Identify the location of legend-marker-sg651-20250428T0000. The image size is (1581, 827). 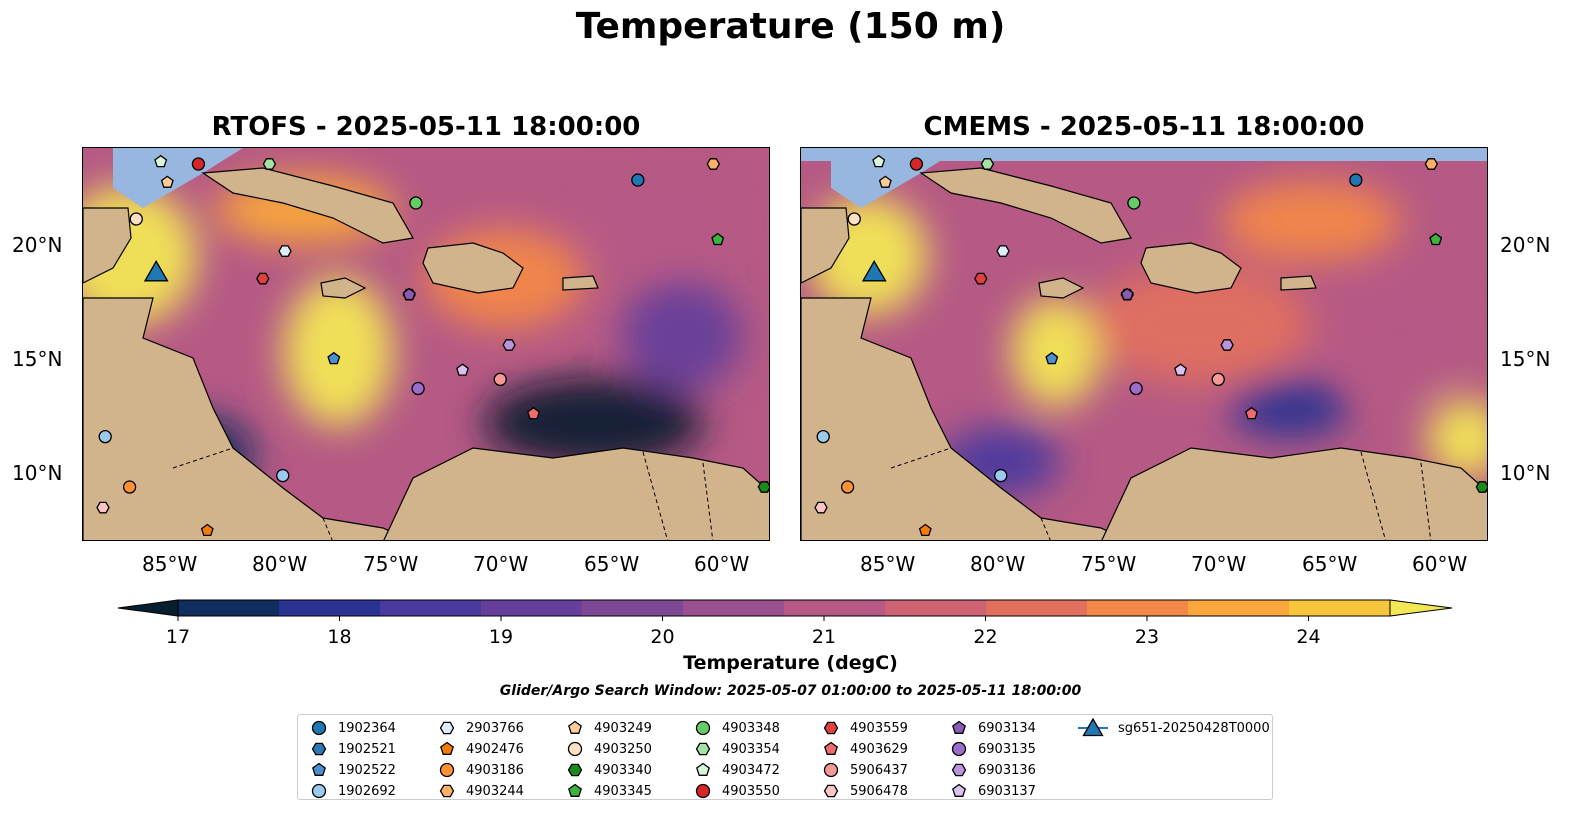
(1093, 727).